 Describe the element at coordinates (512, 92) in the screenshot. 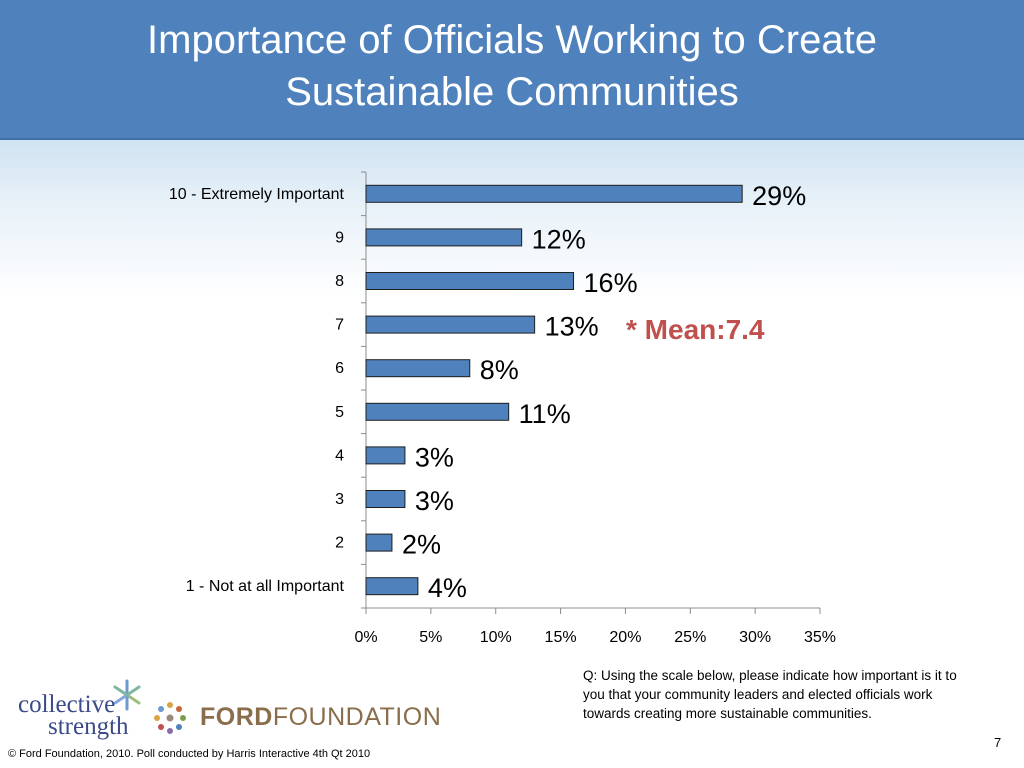

I see `page-title-line2: Sustainable Communities` at that location.